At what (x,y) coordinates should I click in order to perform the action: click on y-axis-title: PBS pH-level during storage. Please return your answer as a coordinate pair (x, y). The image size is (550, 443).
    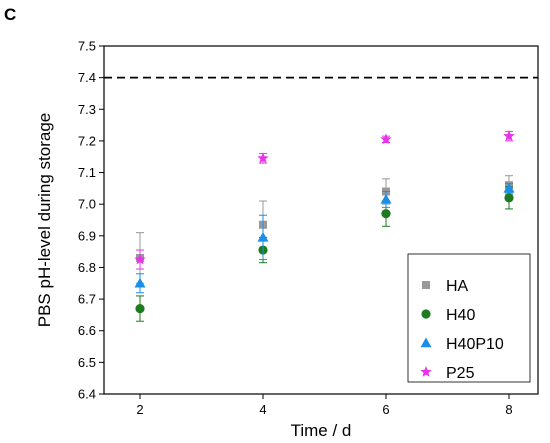
    Looking at the image, I should click on (44, 220).